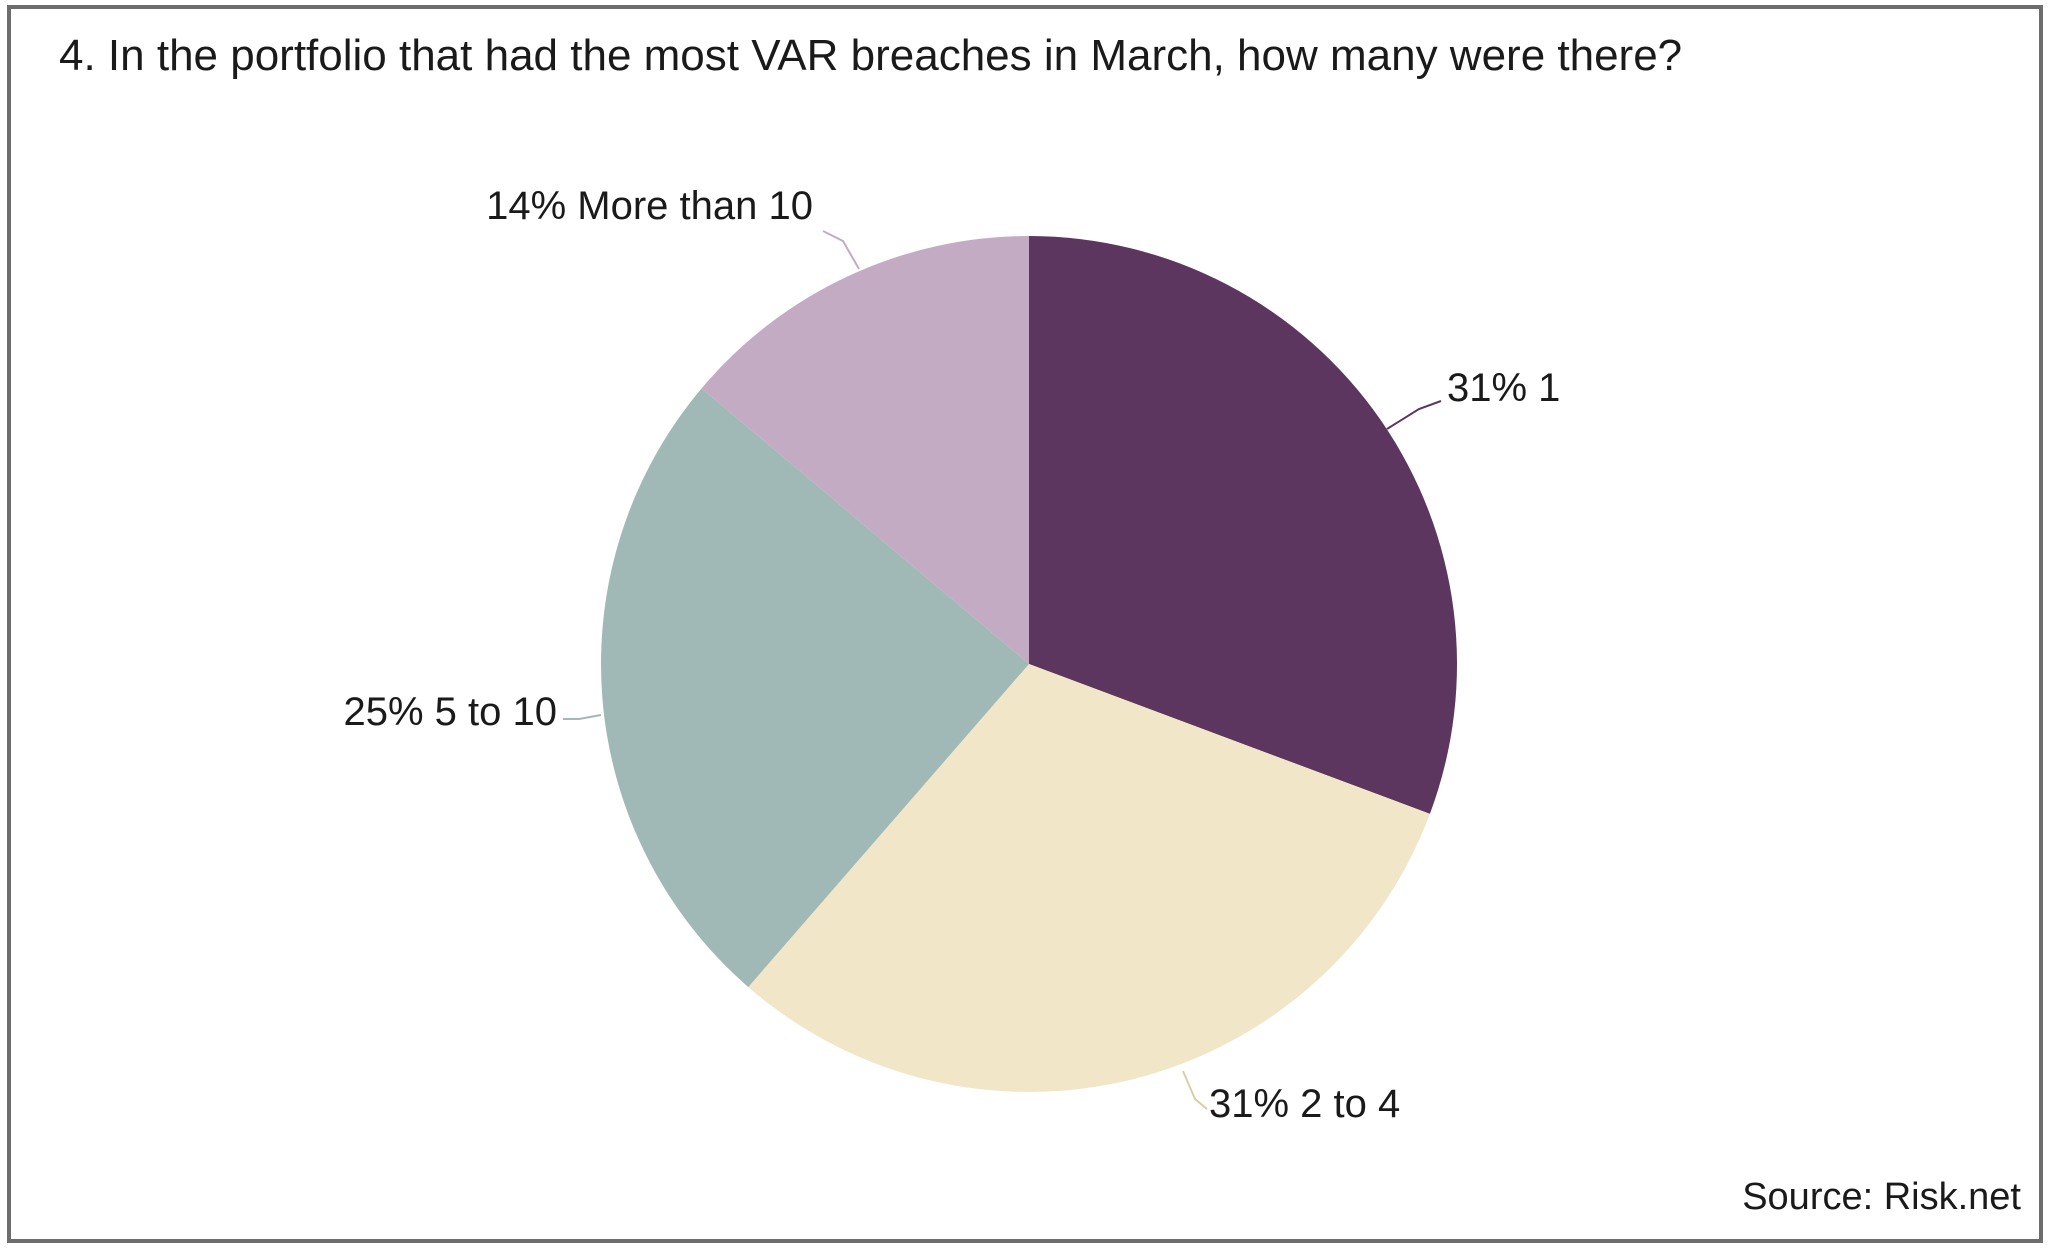 The image size is (2048, 1257). Describe the element at coordinates (451, 712) in the screenshot. I see `slice-label: 25% 5 to 10` at that location.